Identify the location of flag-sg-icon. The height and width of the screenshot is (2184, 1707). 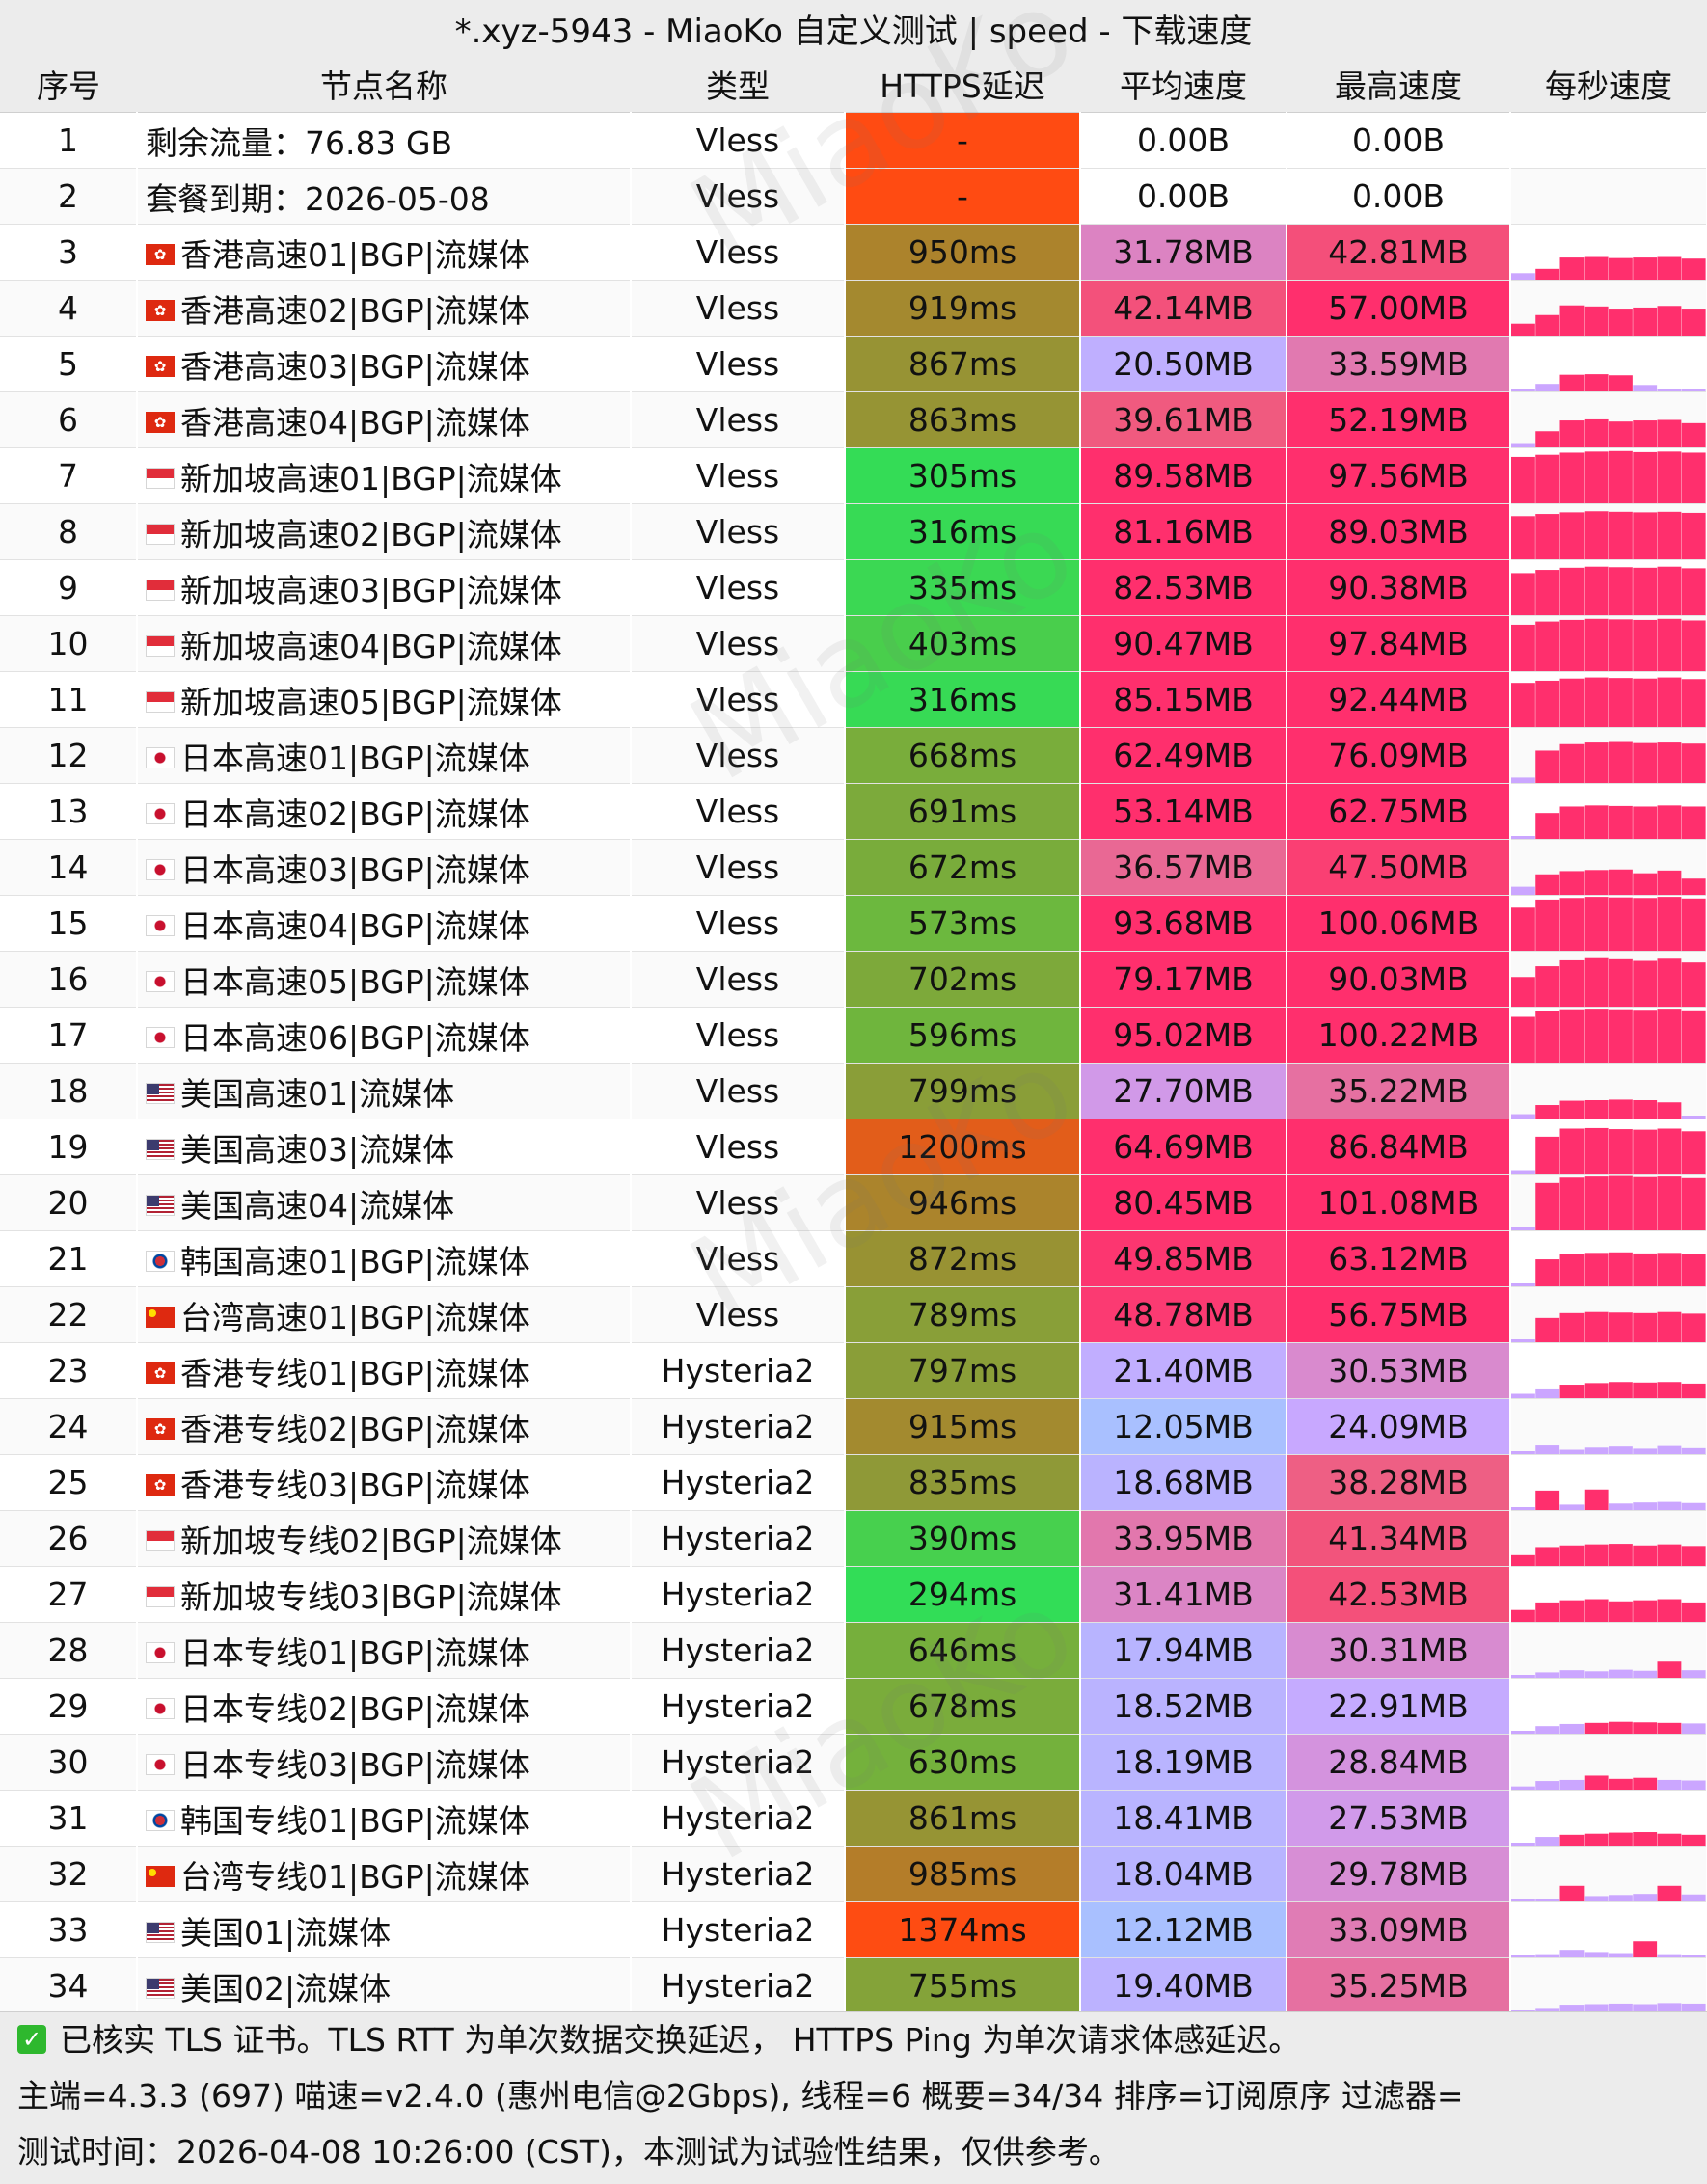
(161, 1540).